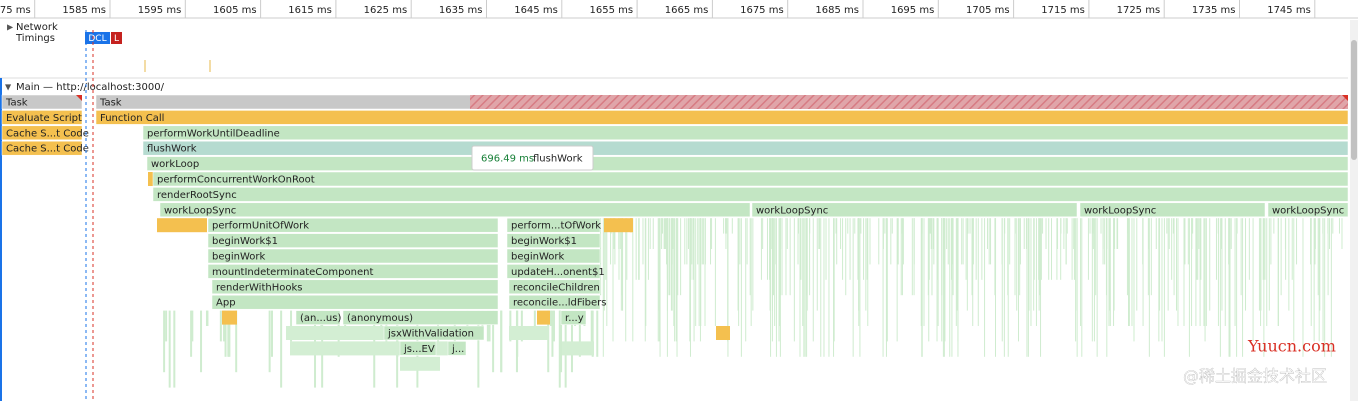 This screenshot has width=1358, height=405. What do you see at coordinates (97, 38) in the screenshot?
I see `dcl-badge` at bounding box center [97, 38].